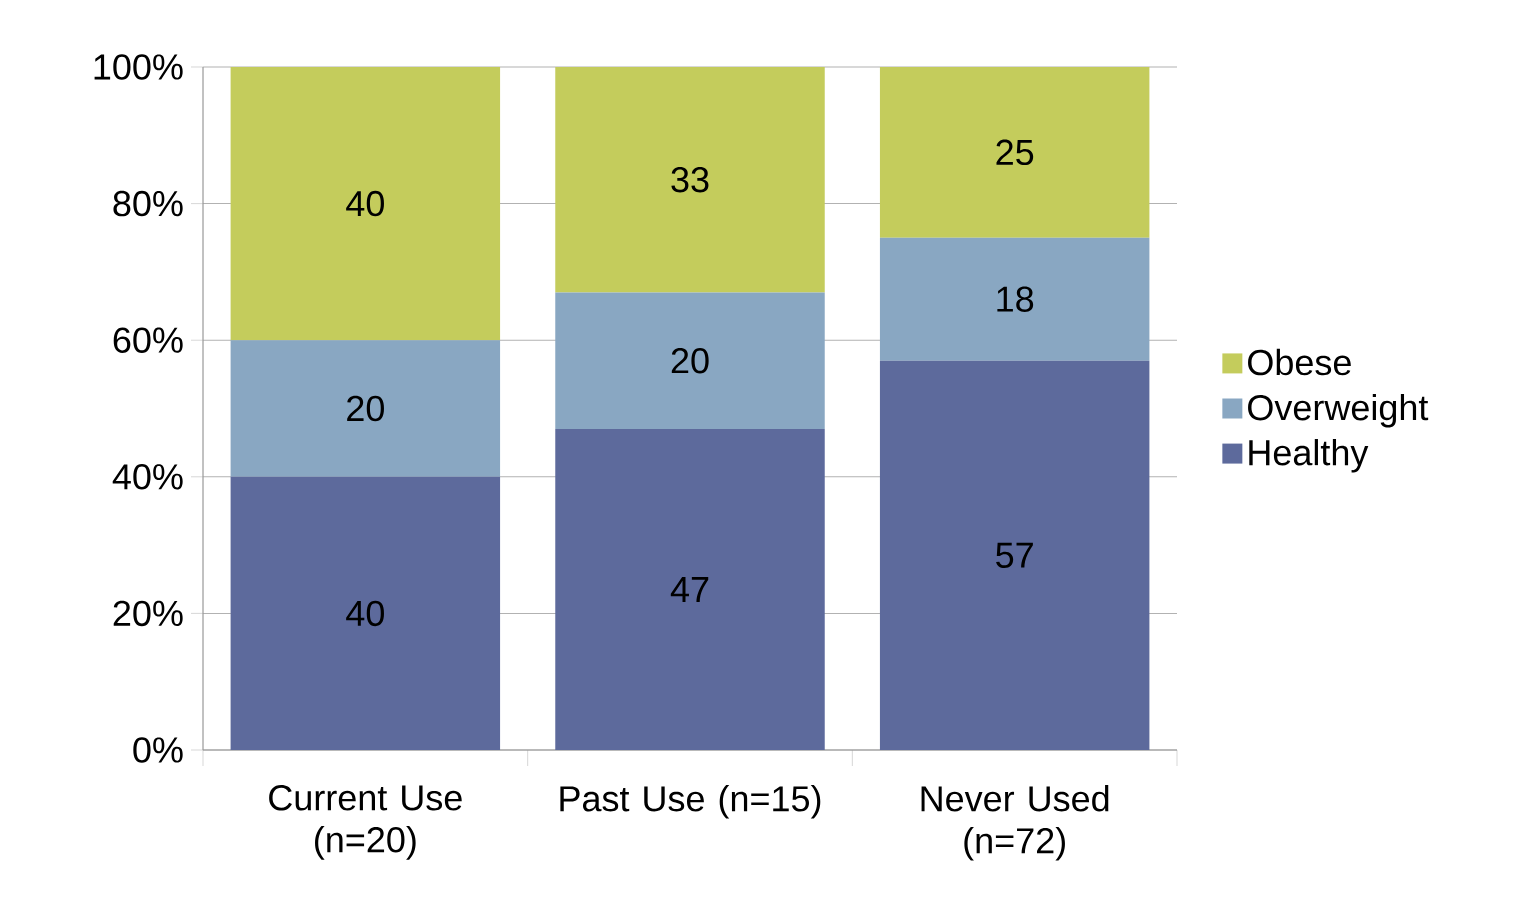 The image size is (1519, 918). What do you see at coordinates (148, 203) in the screenshot?
I see `y-tick-label: 80%` at bounding box center [148, 203].